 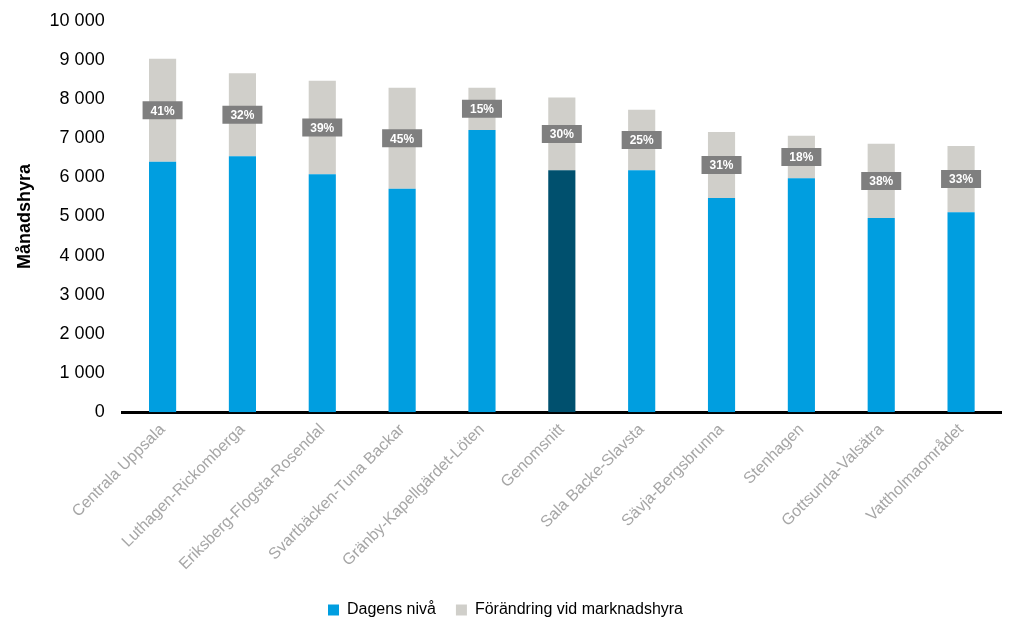 I want to click on annotation: 45%, so click(x=402, y=138).